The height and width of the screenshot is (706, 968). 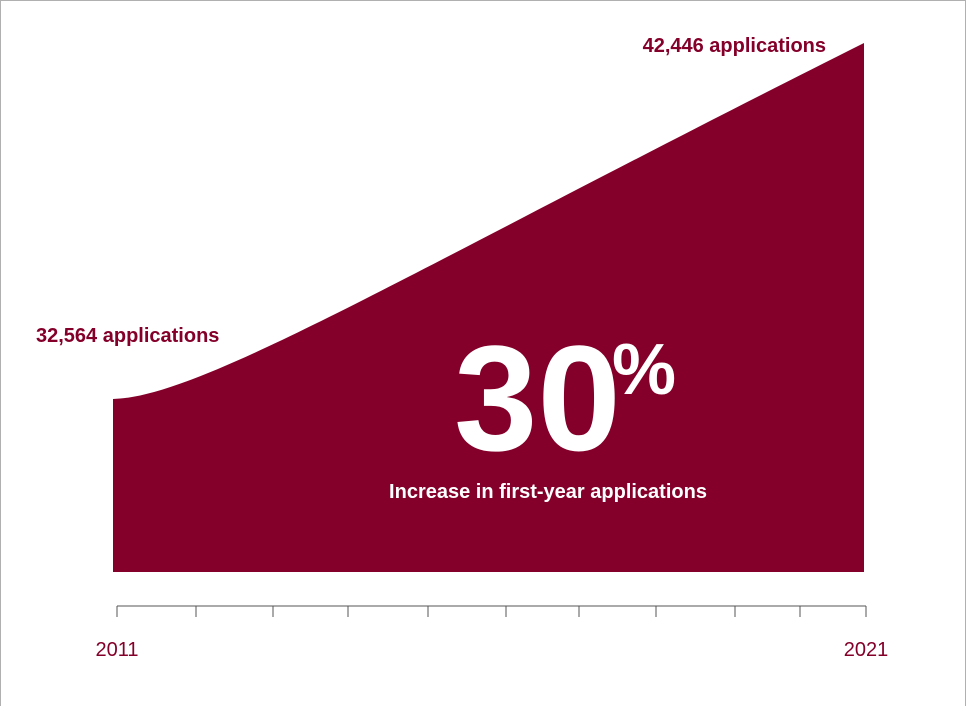 I want to click on percent-sign: %, so click(x=644, y=370).